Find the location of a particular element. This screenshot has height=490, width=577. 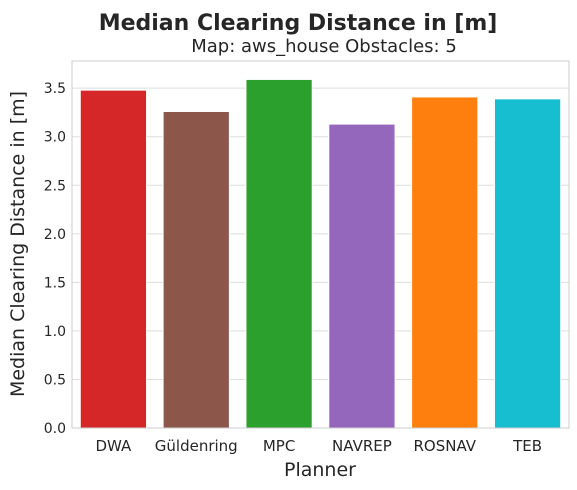

y-tick-label: 1.5 is located at coordinates (55, 283).